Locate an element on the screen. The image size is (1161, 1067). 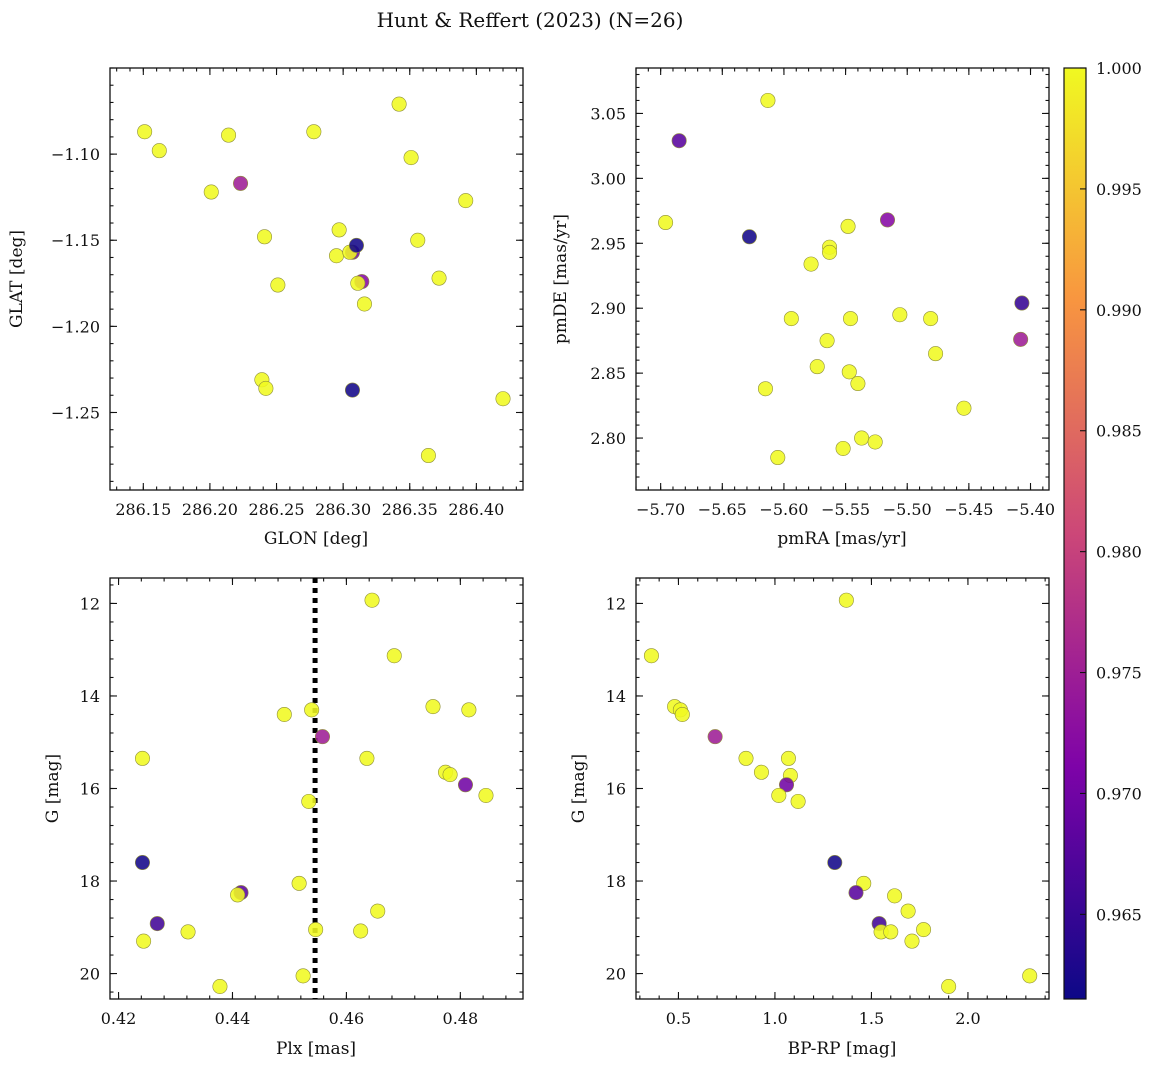
x-tick-label: −5.70 is located at coordinates (660, 509).